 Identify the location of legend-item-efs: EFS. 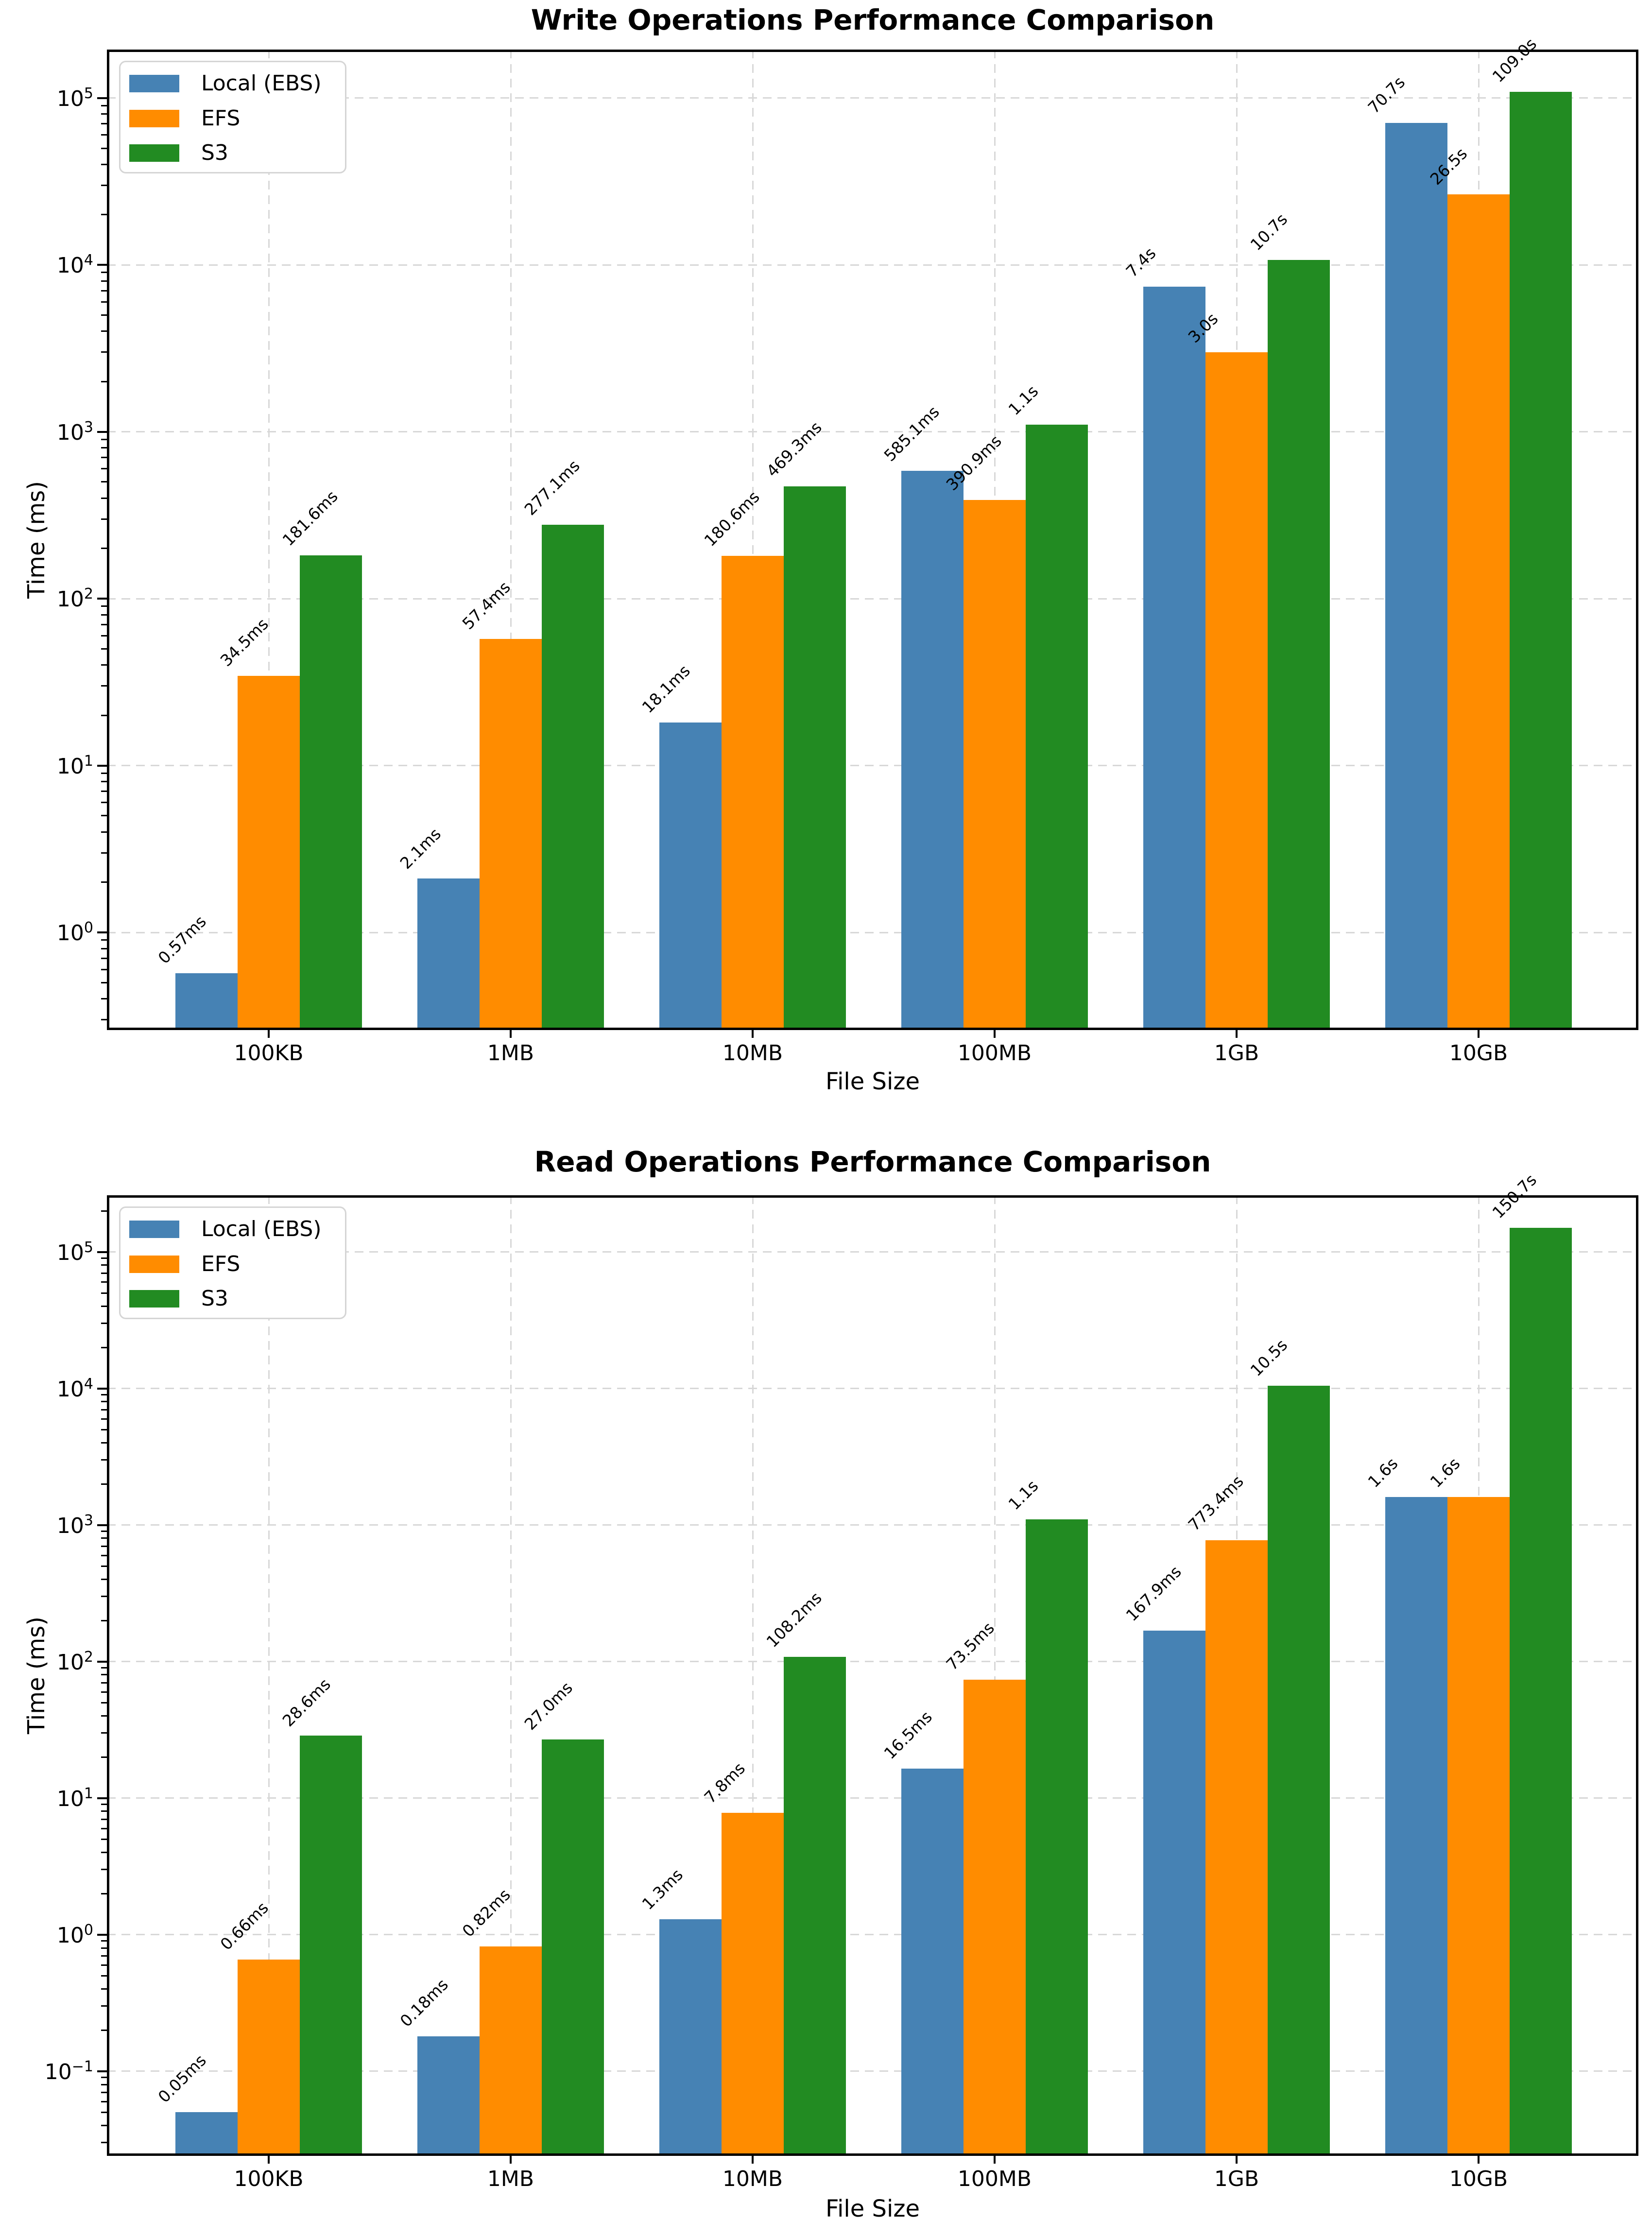
(185, 1264).